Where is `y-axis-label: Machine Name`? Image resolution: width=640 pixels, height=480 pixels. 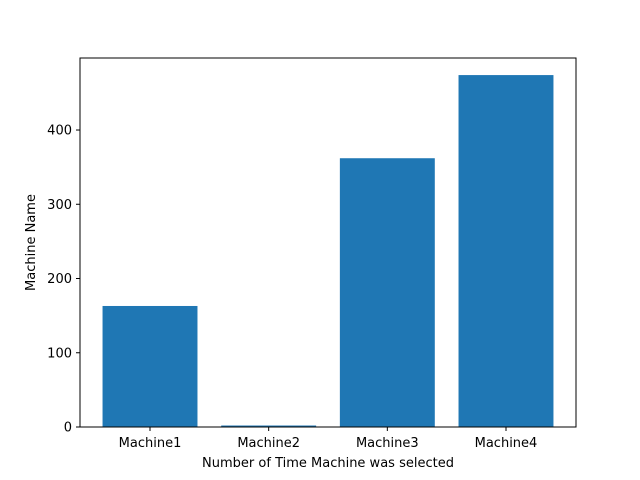 y-axis-label: Machine Name is located at coordinates (31, 242).